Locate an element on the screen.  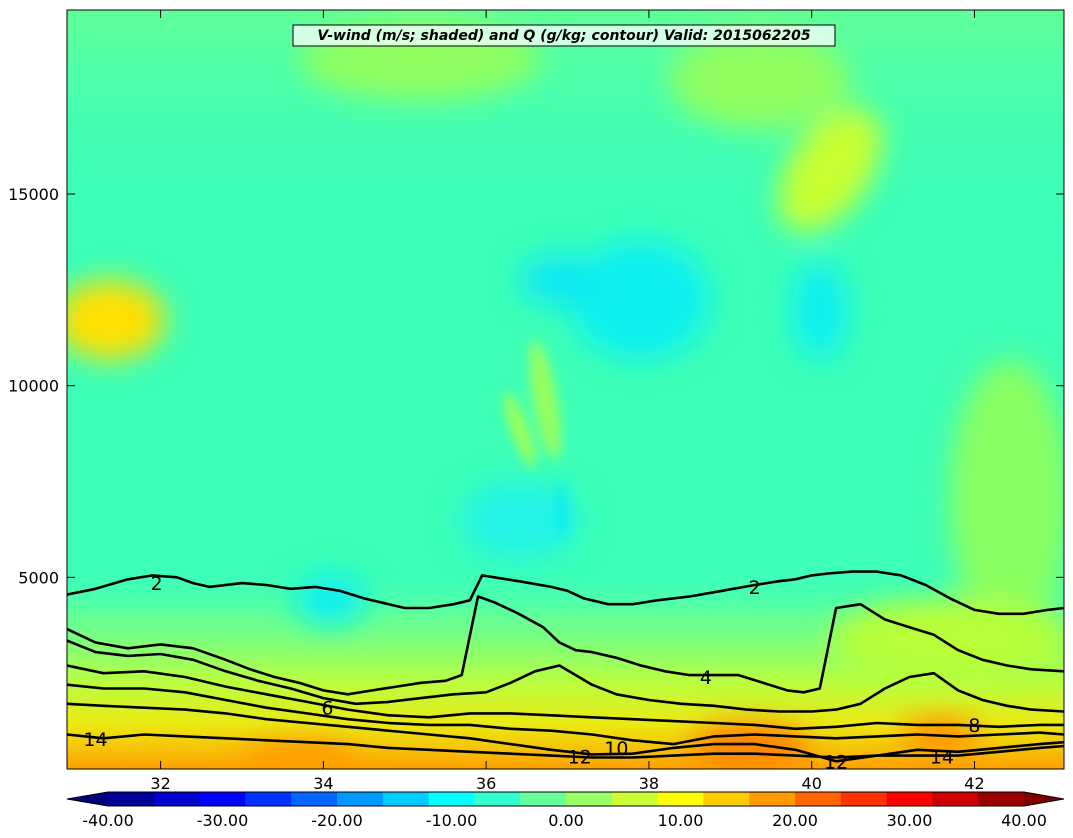
y-tick-label: 15000 is located at coordinates (33, 194).